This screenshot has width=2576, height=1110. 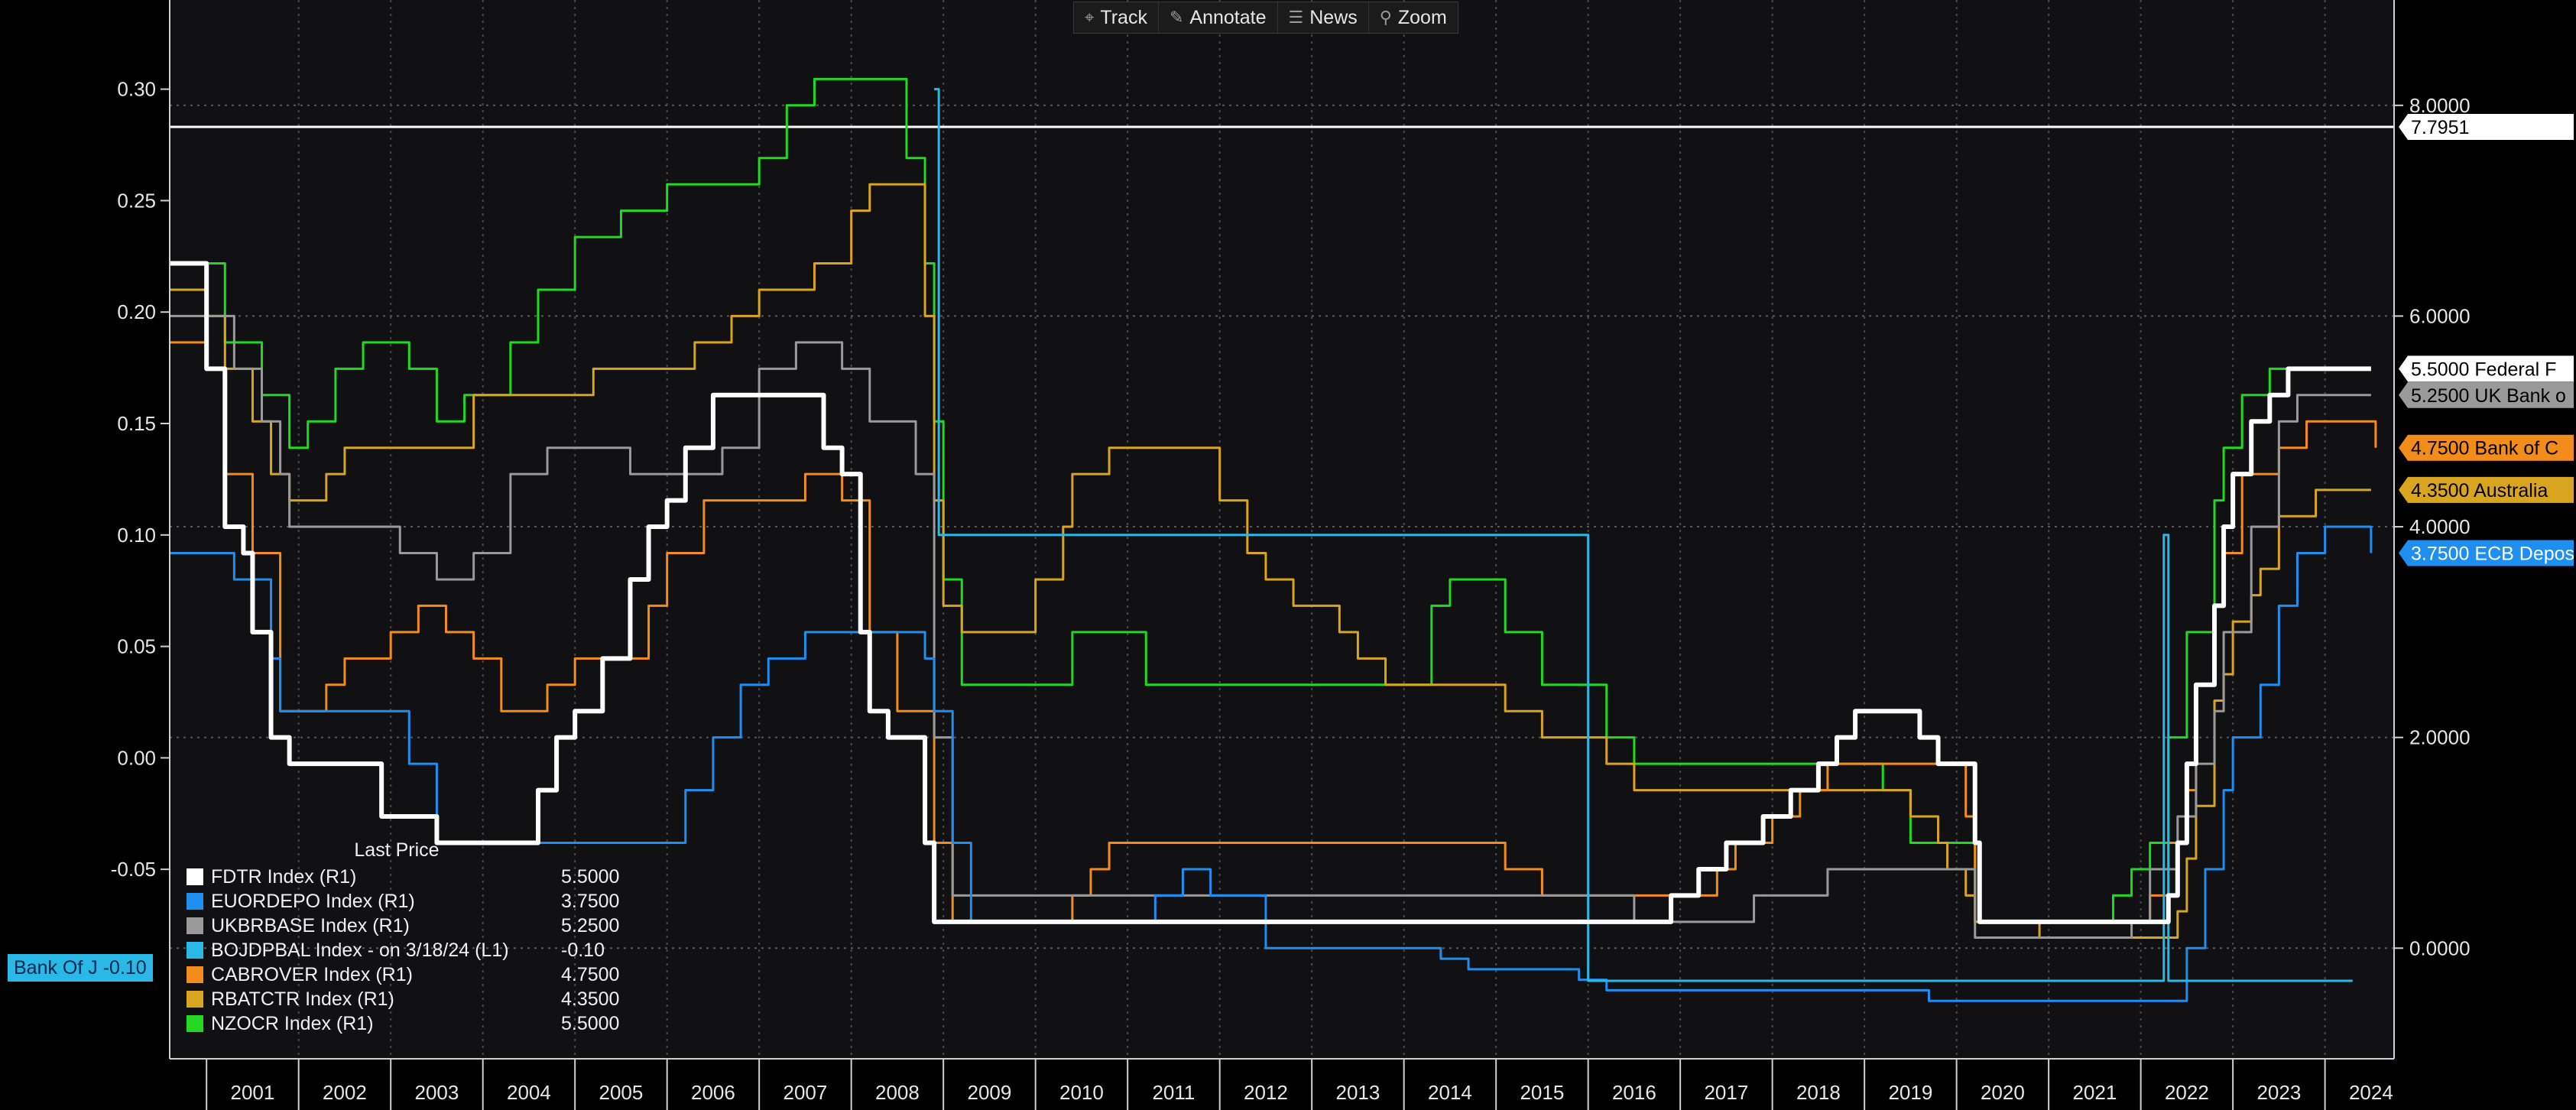 What do you see at coordinates (2440, 105) in the screenshot?
I see `right-tick-label: 8.0000` at bounding box center [2440, 105].